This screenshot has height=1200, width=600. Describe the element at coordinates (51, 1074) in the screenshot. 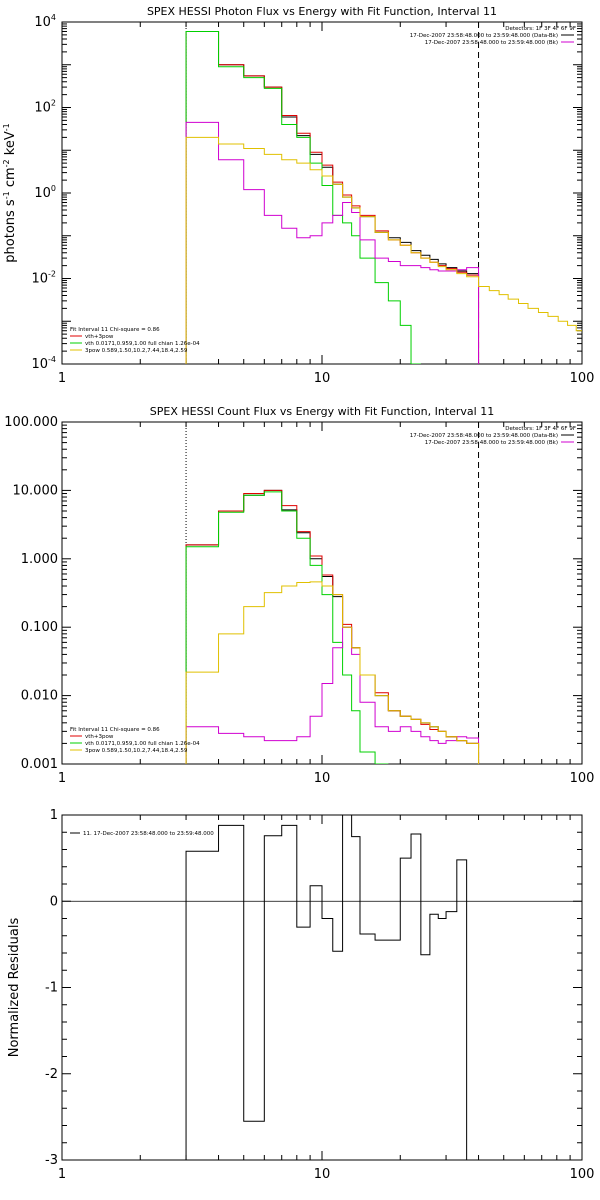

I see `y-tick-label: -2` at that location.